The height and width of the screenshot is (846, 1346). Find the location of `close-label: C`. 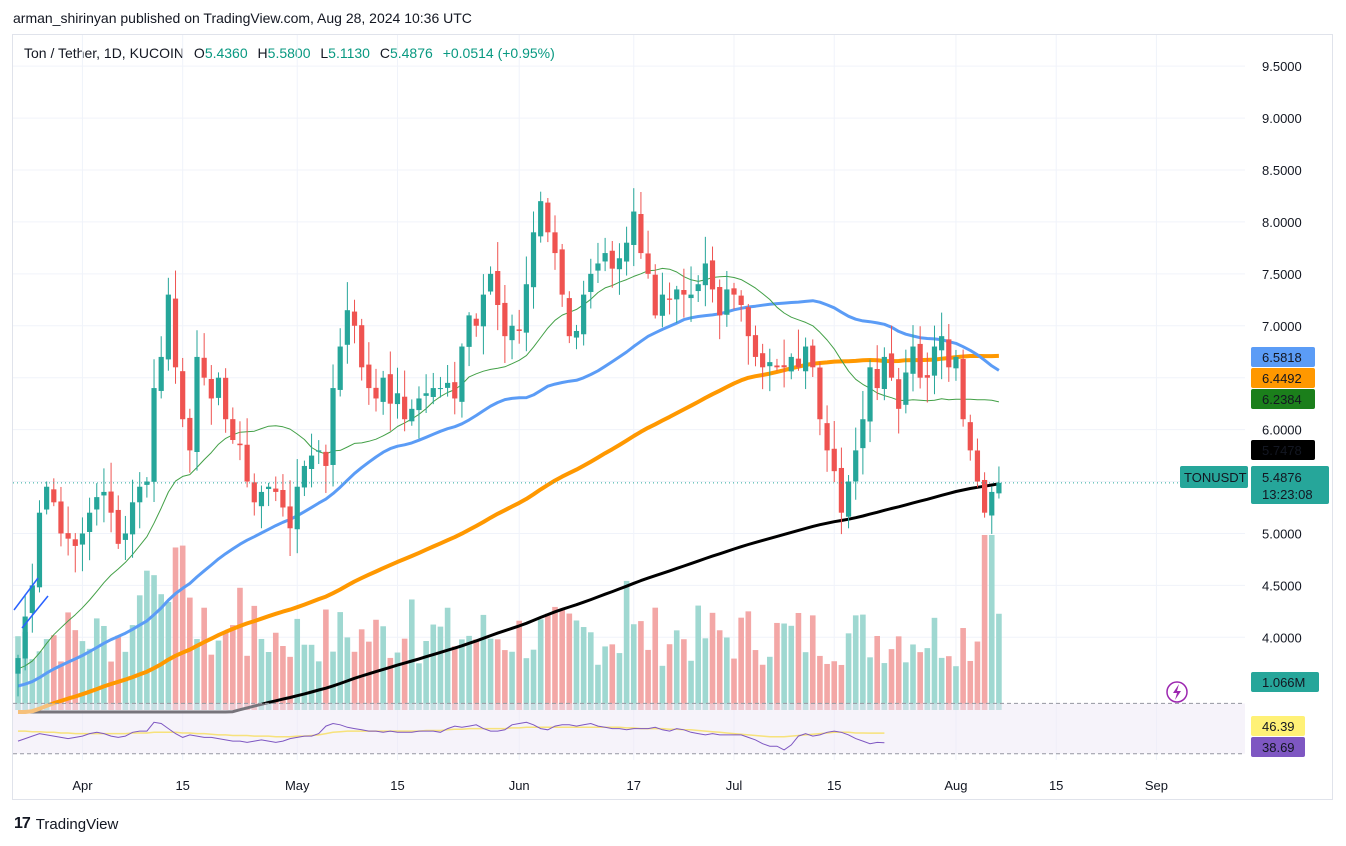

close-label: C is located at coordinates (384, 53).